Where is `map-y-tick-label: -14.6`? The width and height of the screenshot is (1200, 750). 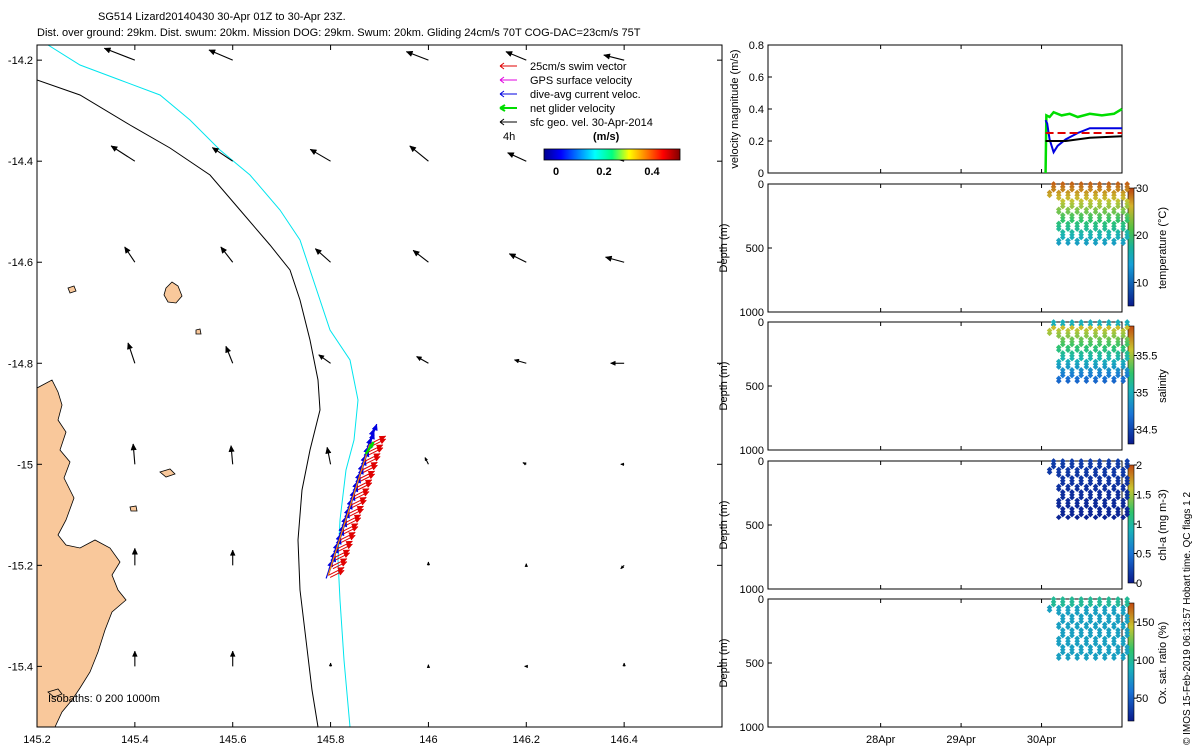
map-y-tick-label: -14.6 is located at coordinates (20, 263).